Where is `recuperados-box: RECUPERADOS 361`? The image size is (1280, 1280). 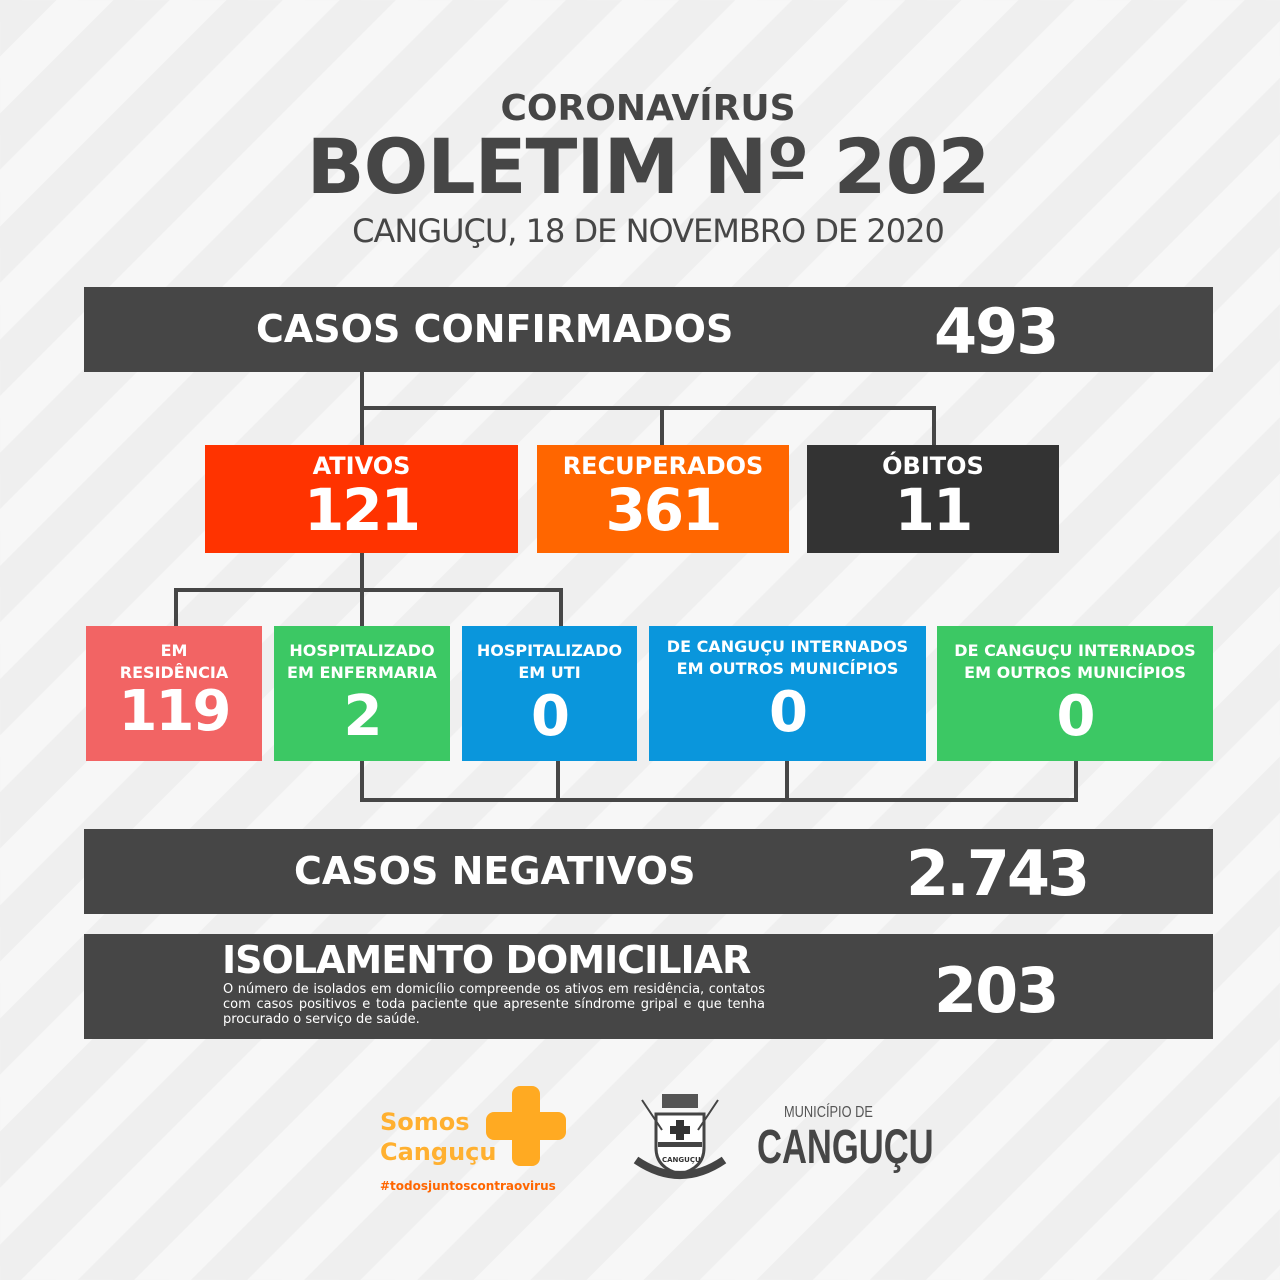
recuperados-box: RECUPERADOS 361 is located at coordinates (663, 499).